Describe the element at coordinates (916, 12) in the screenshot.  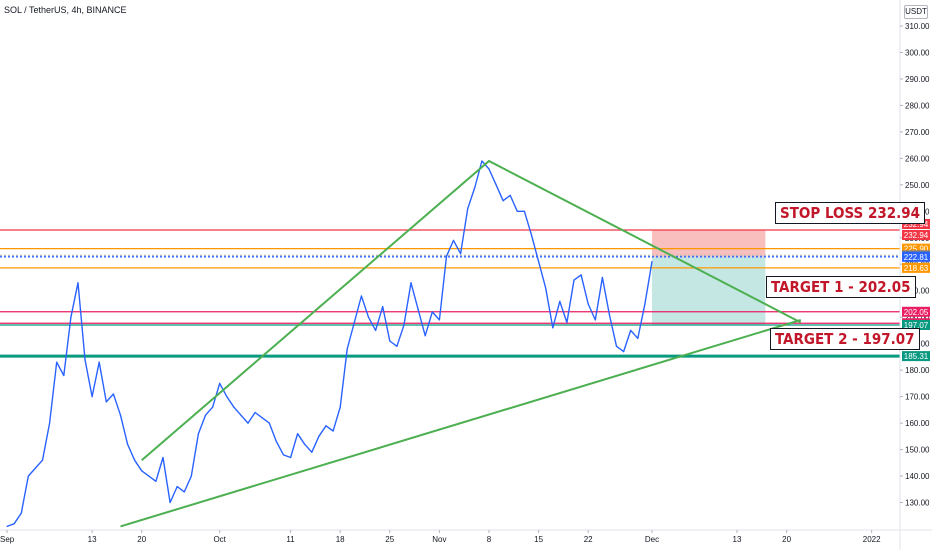
I see `currency-button: USDT` at that location.